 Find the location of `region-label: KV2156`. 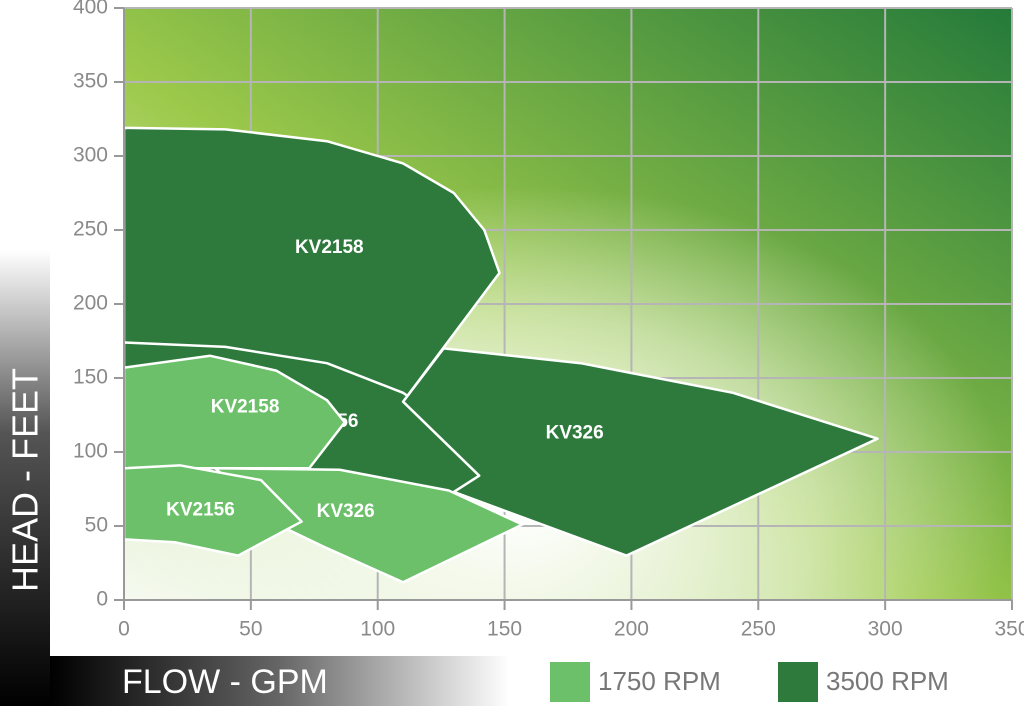

region-label: KV2156 is located at coordinates (200, 509).